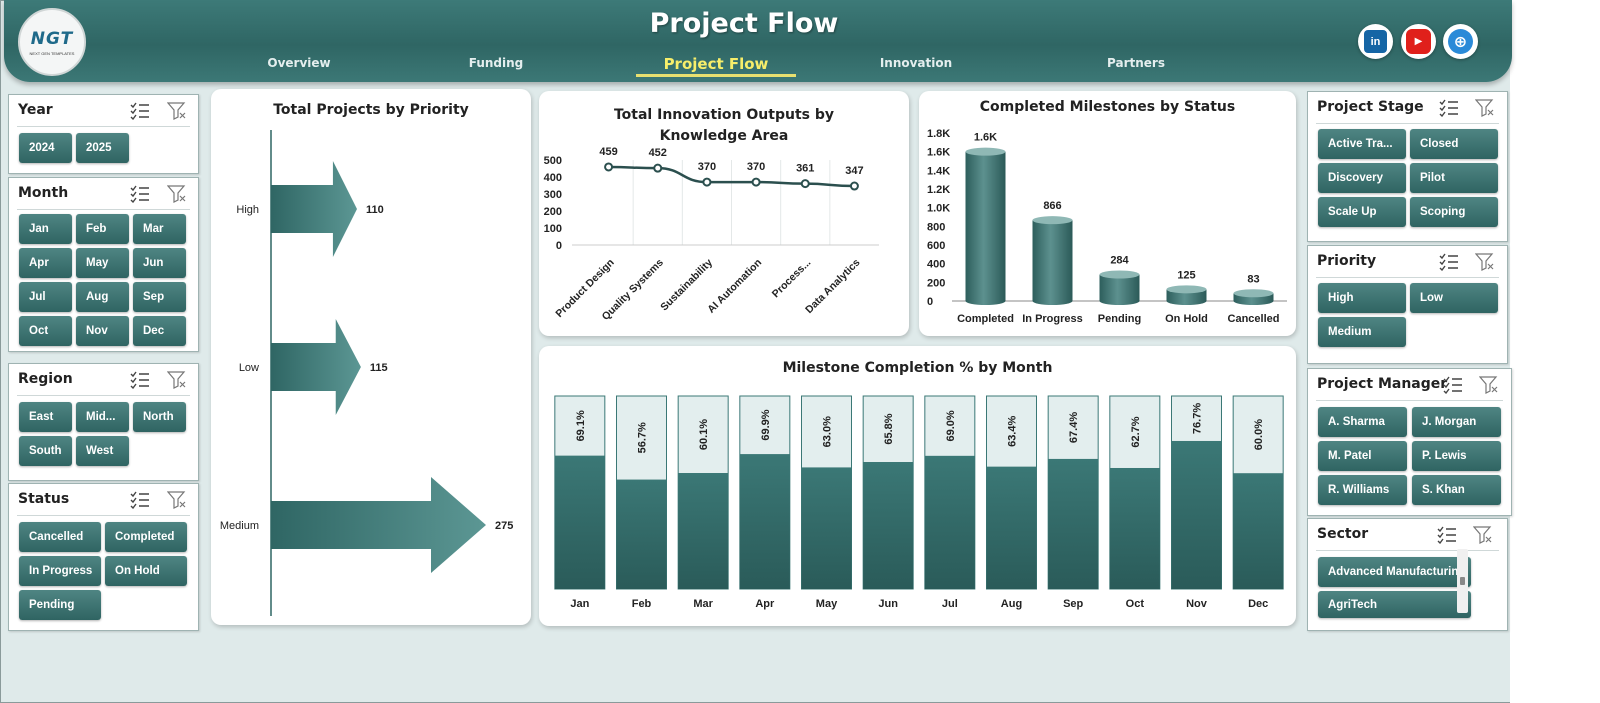  I want to click on data-point, so click(609, 167).